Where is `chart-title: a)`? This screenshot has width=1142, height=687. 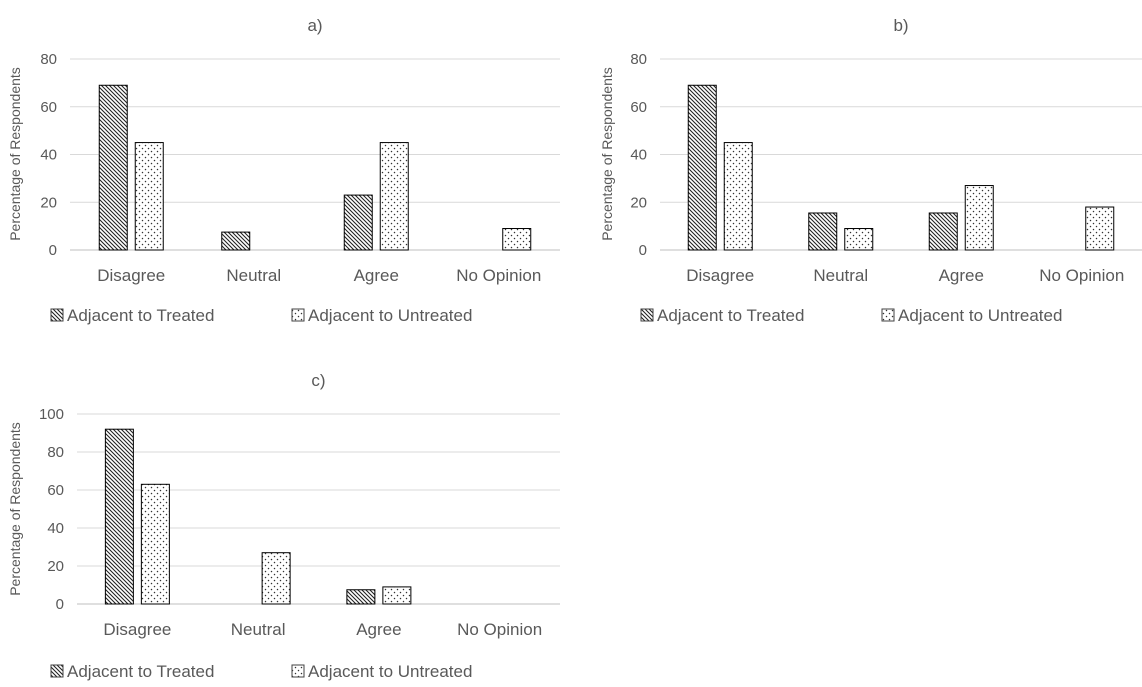 chart-title: a) is located at coordinates (314, 25).